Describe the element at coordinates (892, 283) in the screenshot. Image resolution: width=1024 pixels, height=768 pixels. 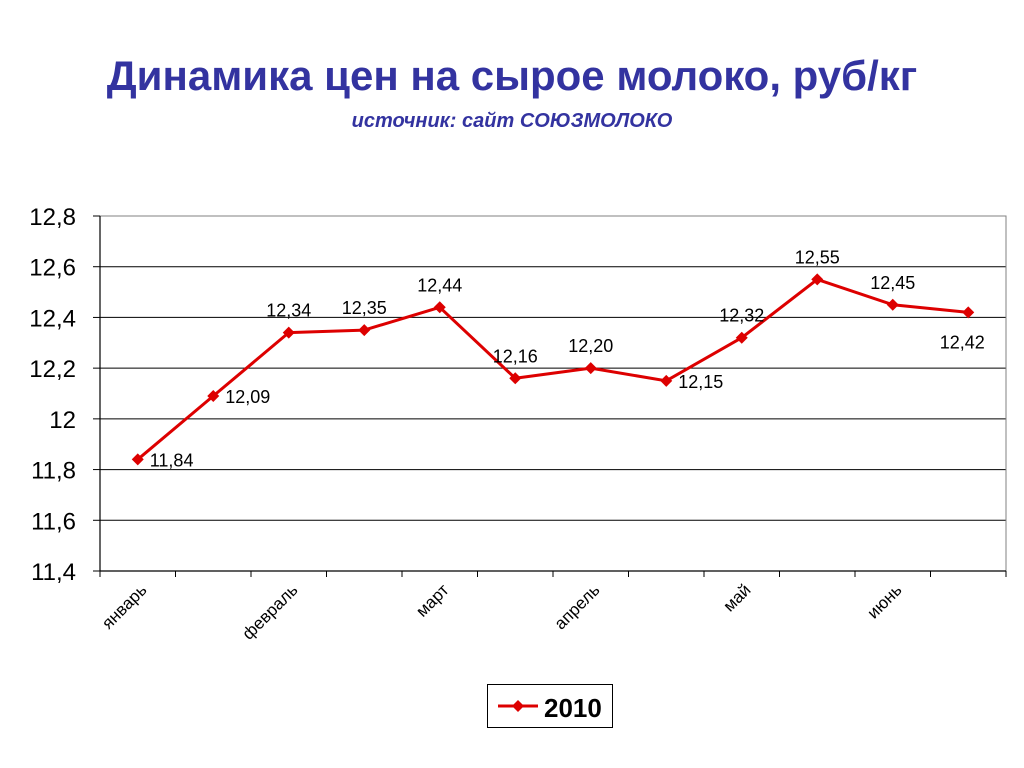
I see `data-label: 12,45` at that location.